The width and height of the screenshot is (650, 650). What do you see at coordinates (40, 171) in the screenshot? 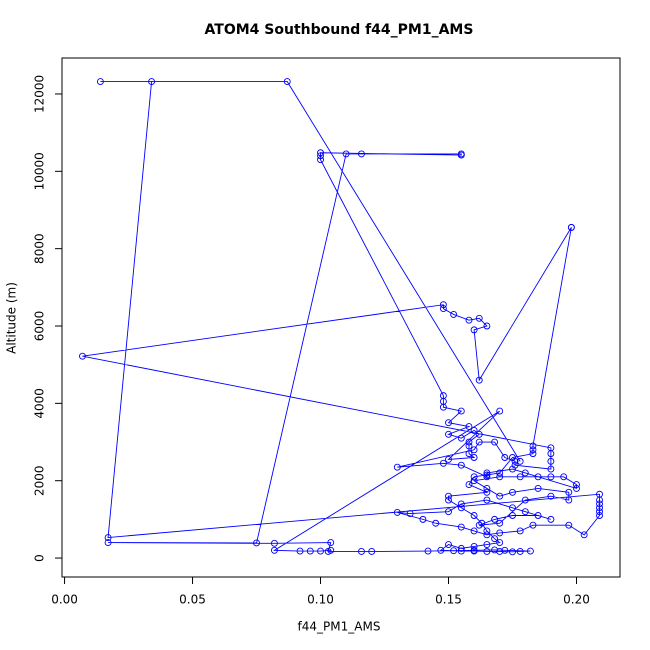
I see `y-tick-label: 10000` at bounding box center [40, 171].